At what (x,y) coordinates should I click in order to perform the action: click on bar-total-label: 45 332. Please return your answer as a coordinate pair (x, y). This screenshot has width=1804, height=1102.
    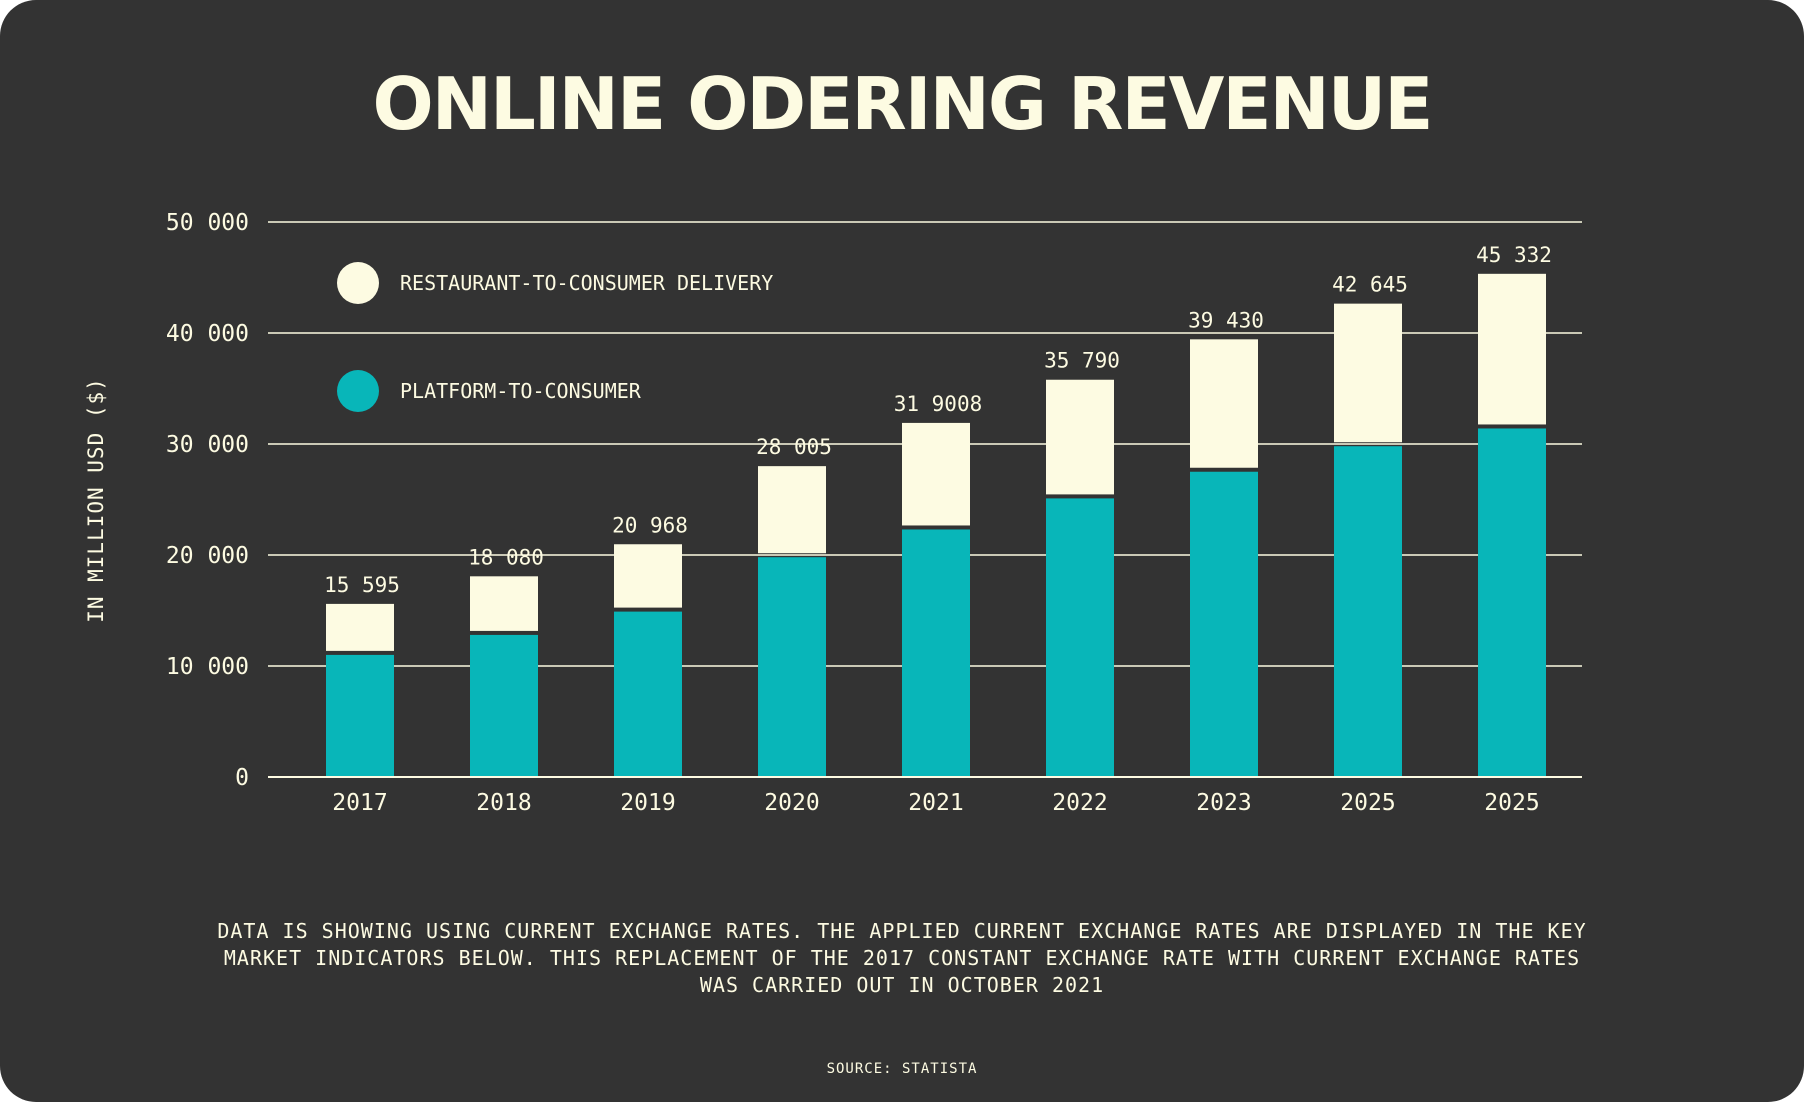
    Looking at the image, I should click on (1514, 255).